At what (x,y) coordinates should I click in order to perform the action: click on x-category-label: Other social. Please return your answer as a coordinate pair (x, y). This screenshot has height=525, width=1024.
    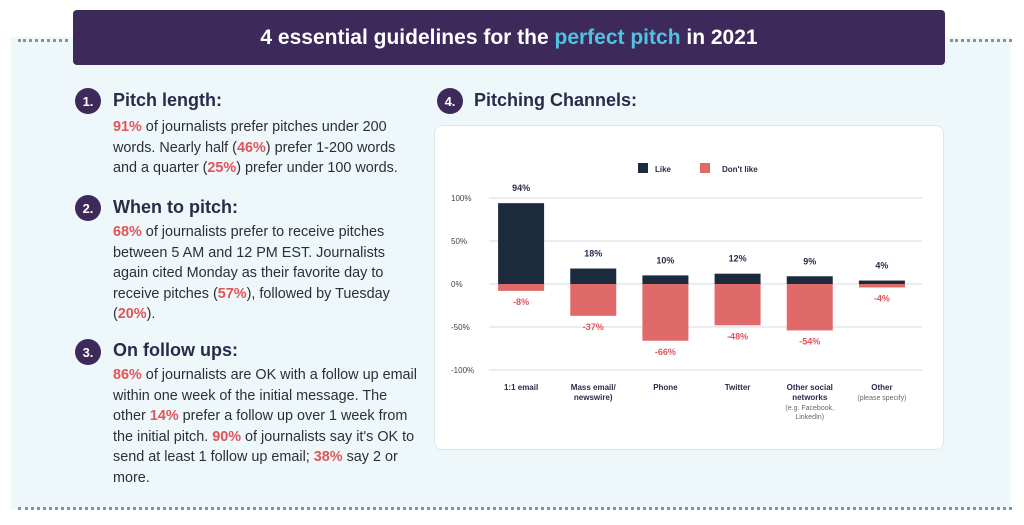
    Looking at the image, I should click on (810, 387).